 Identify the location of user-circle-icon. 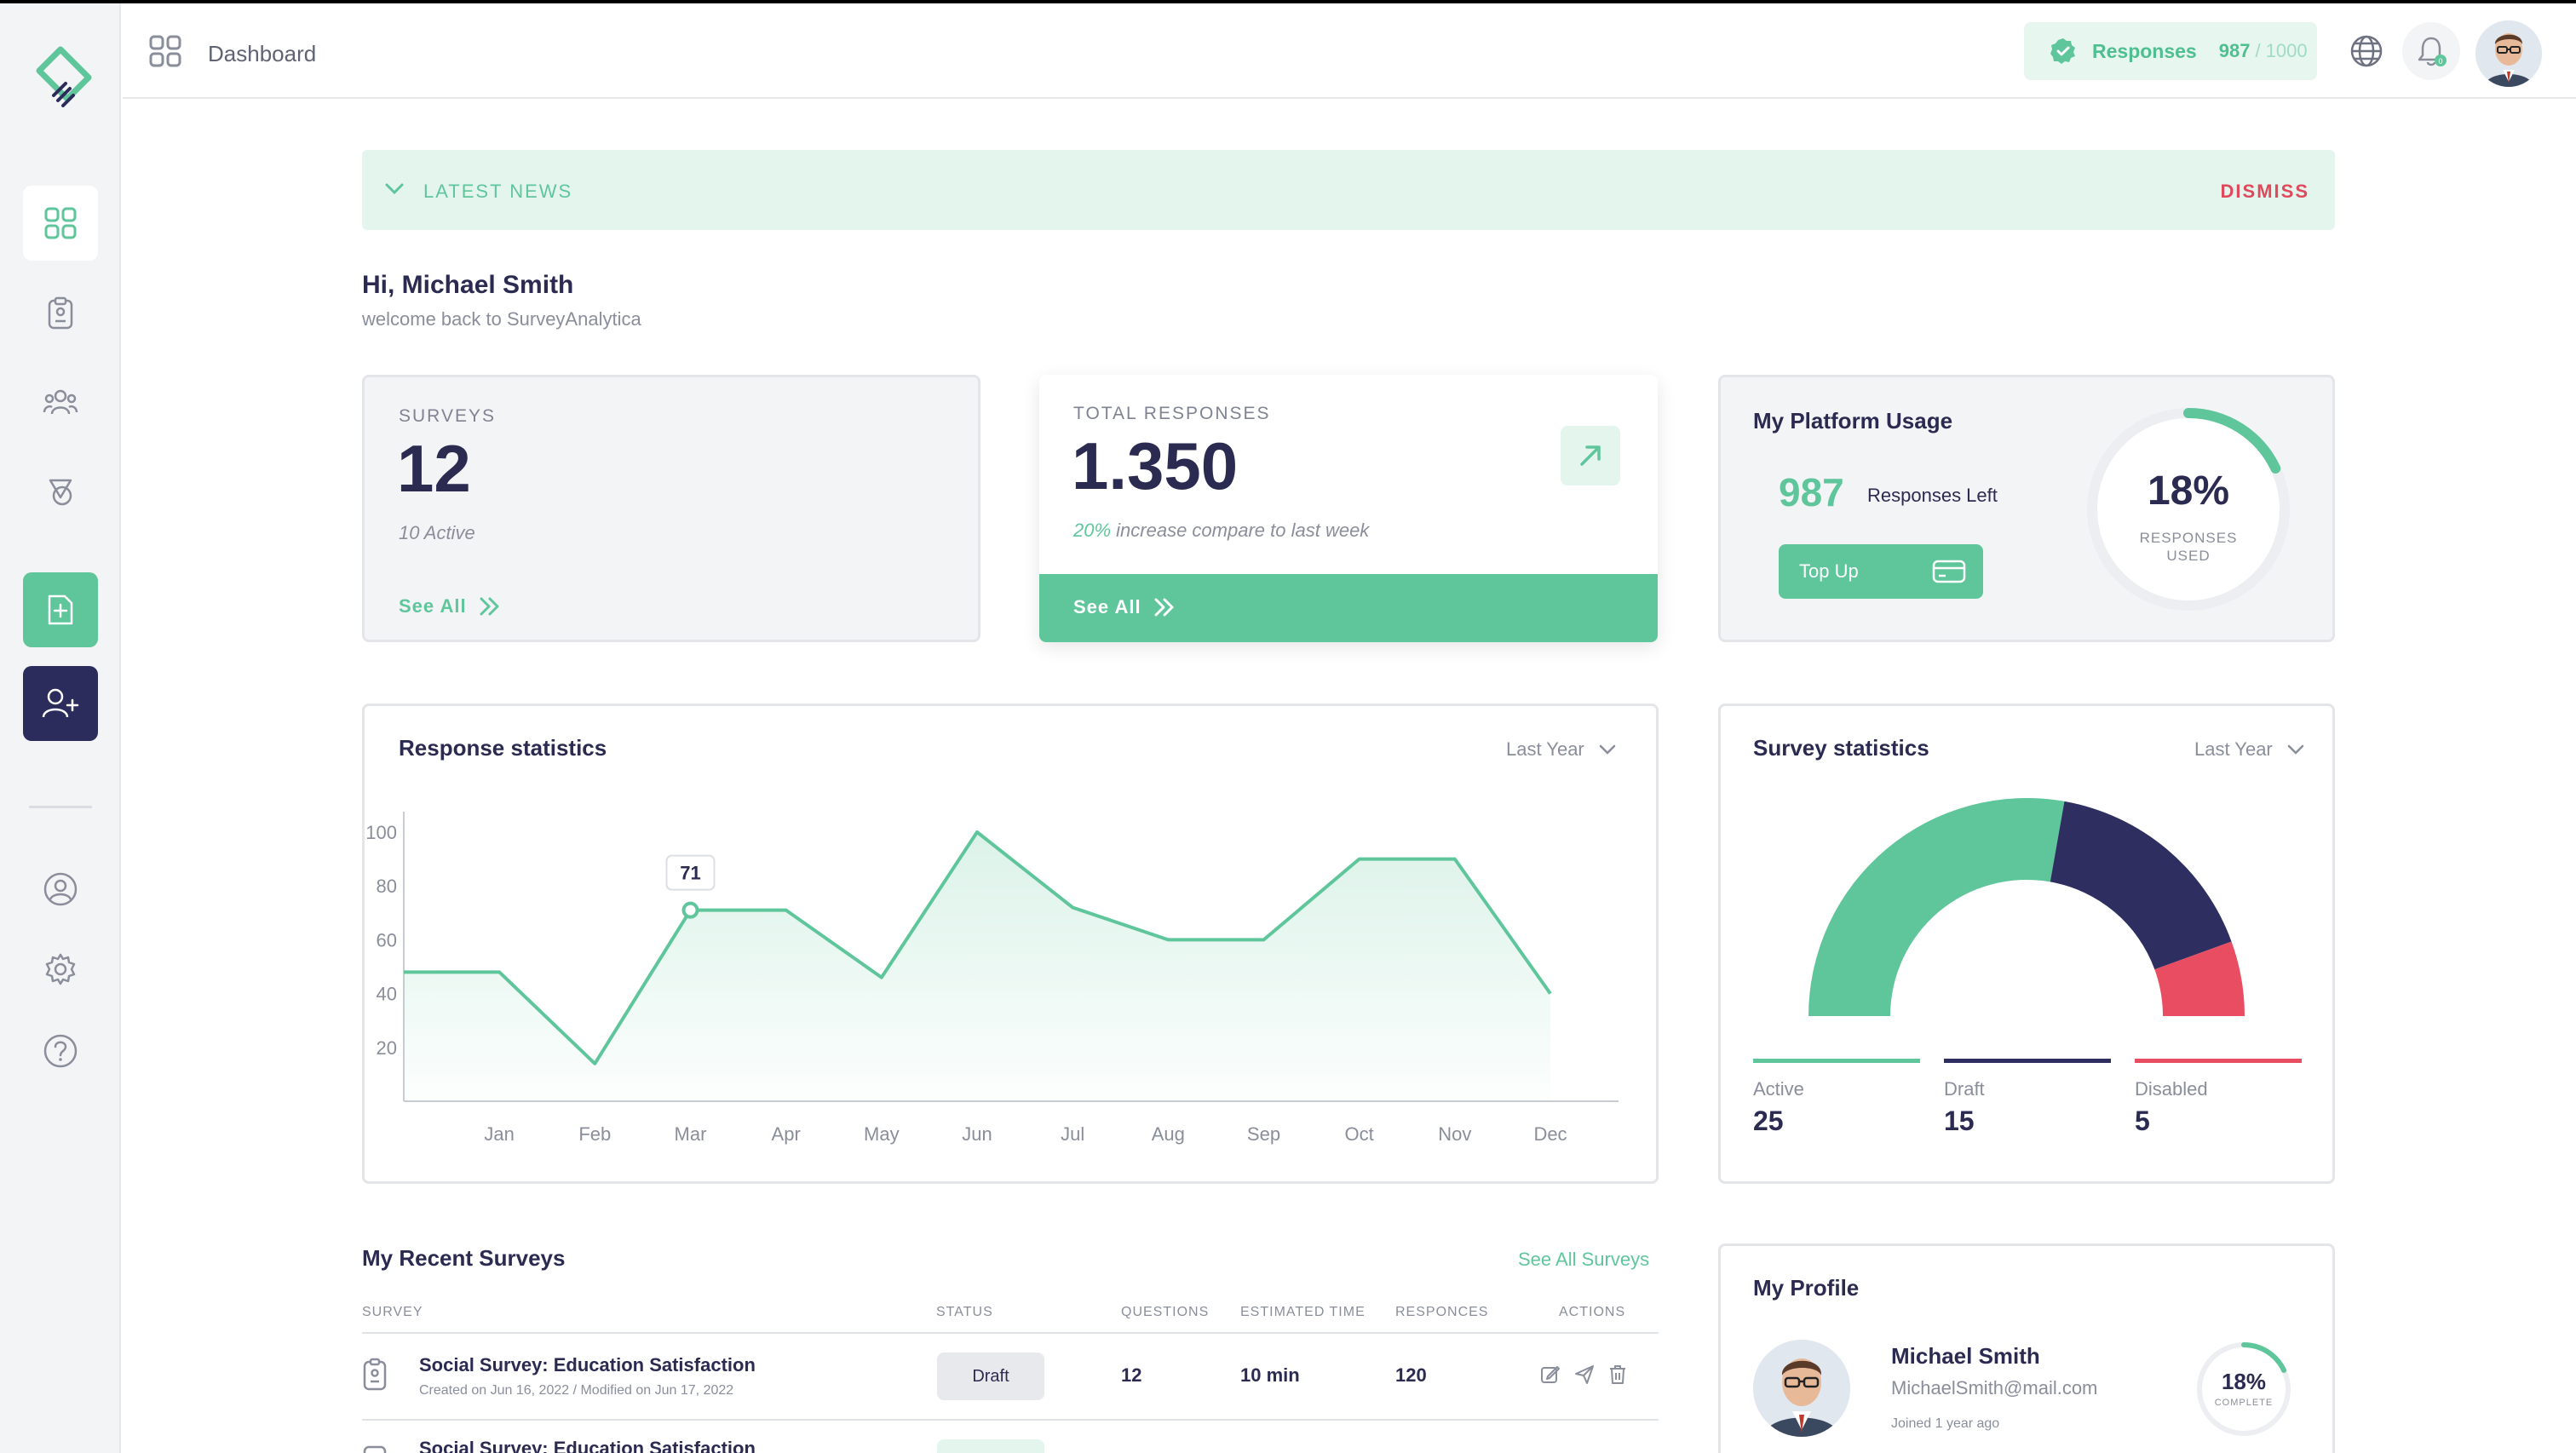
(61, 889).